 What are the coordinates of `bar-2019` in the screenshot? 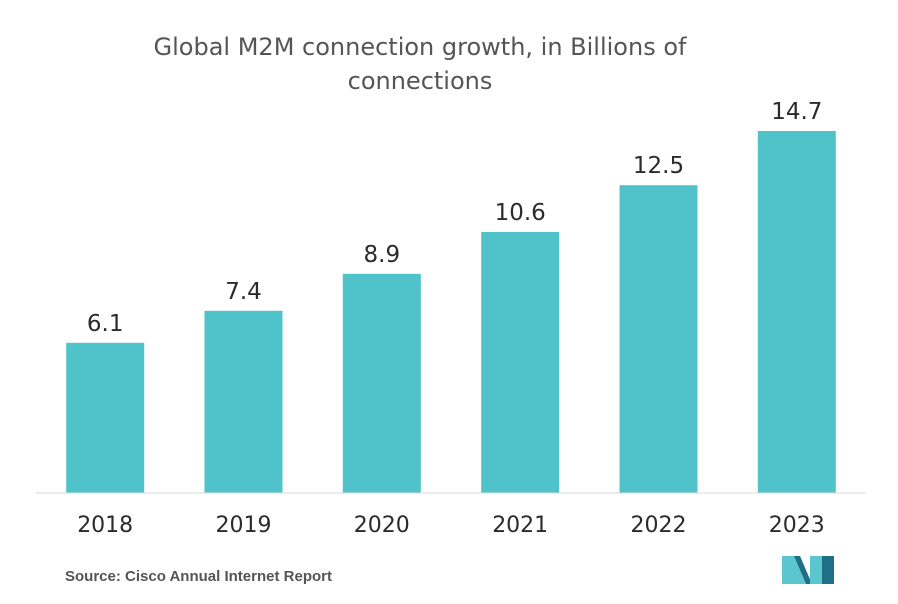 It's located at (243, 401).